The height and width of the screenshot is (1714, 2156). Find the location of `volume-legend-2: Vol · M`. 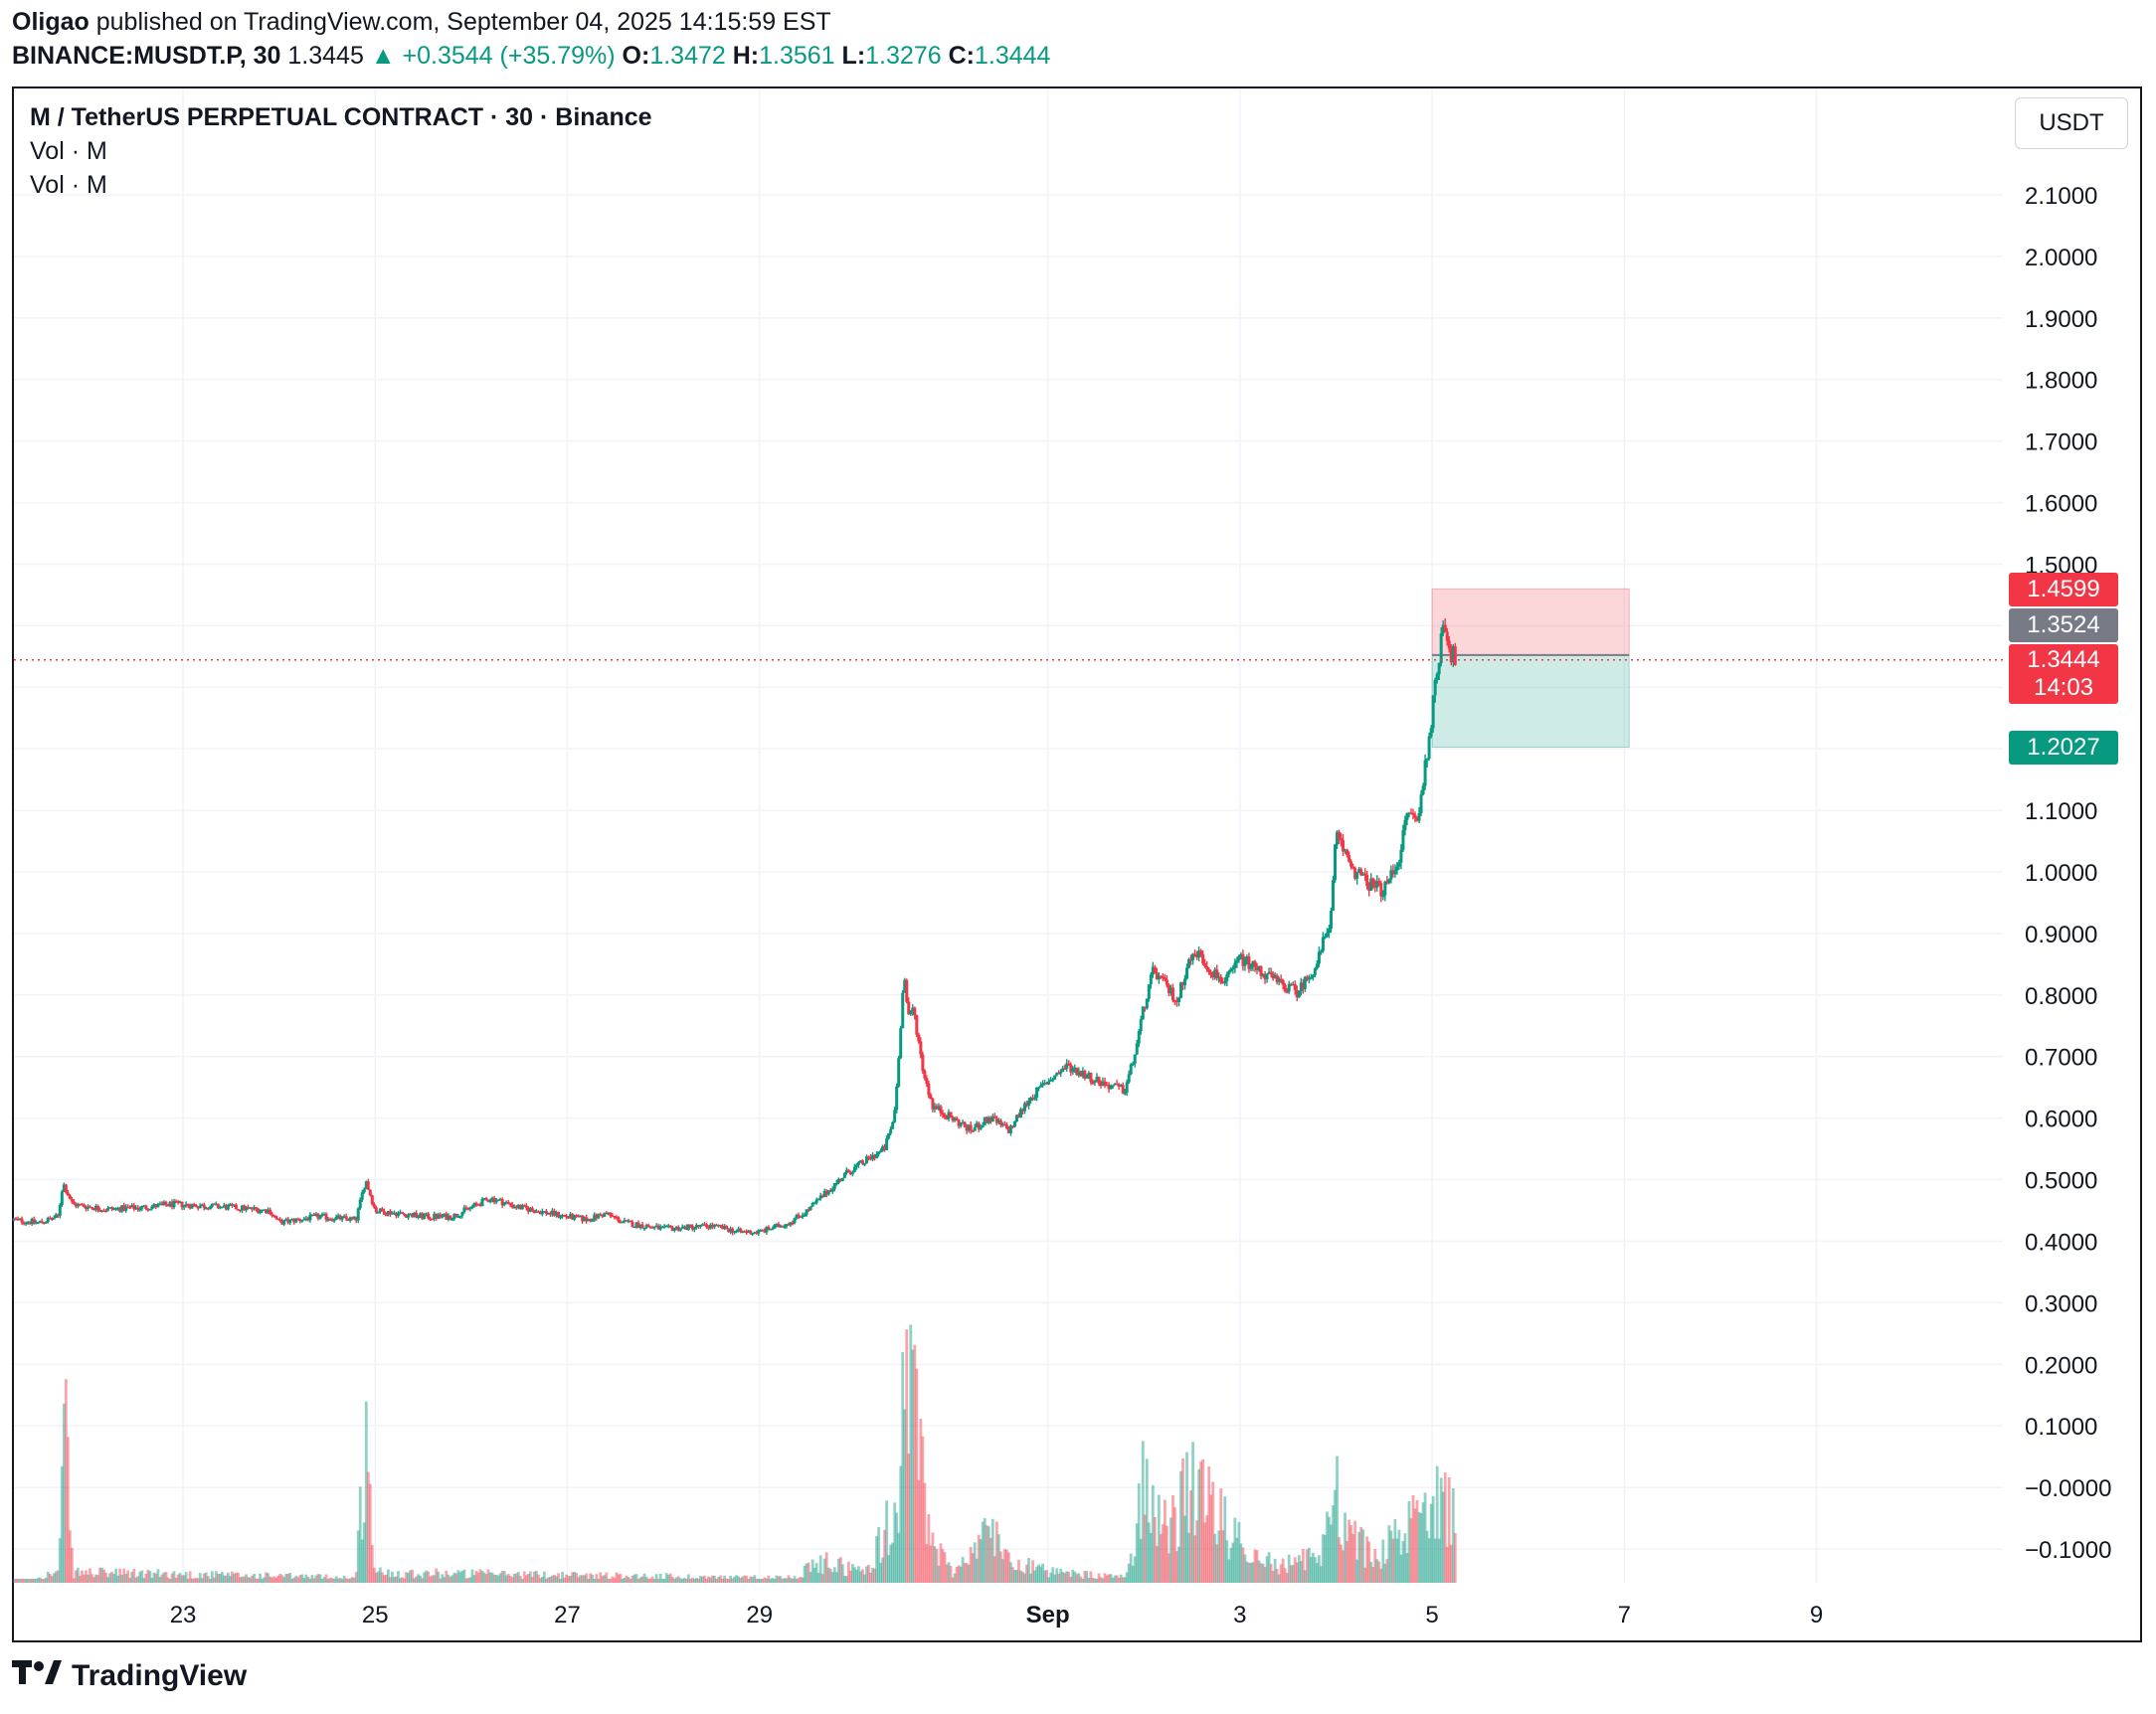

volume-legend-2: Vol · M is located at coordinates (68, 185).